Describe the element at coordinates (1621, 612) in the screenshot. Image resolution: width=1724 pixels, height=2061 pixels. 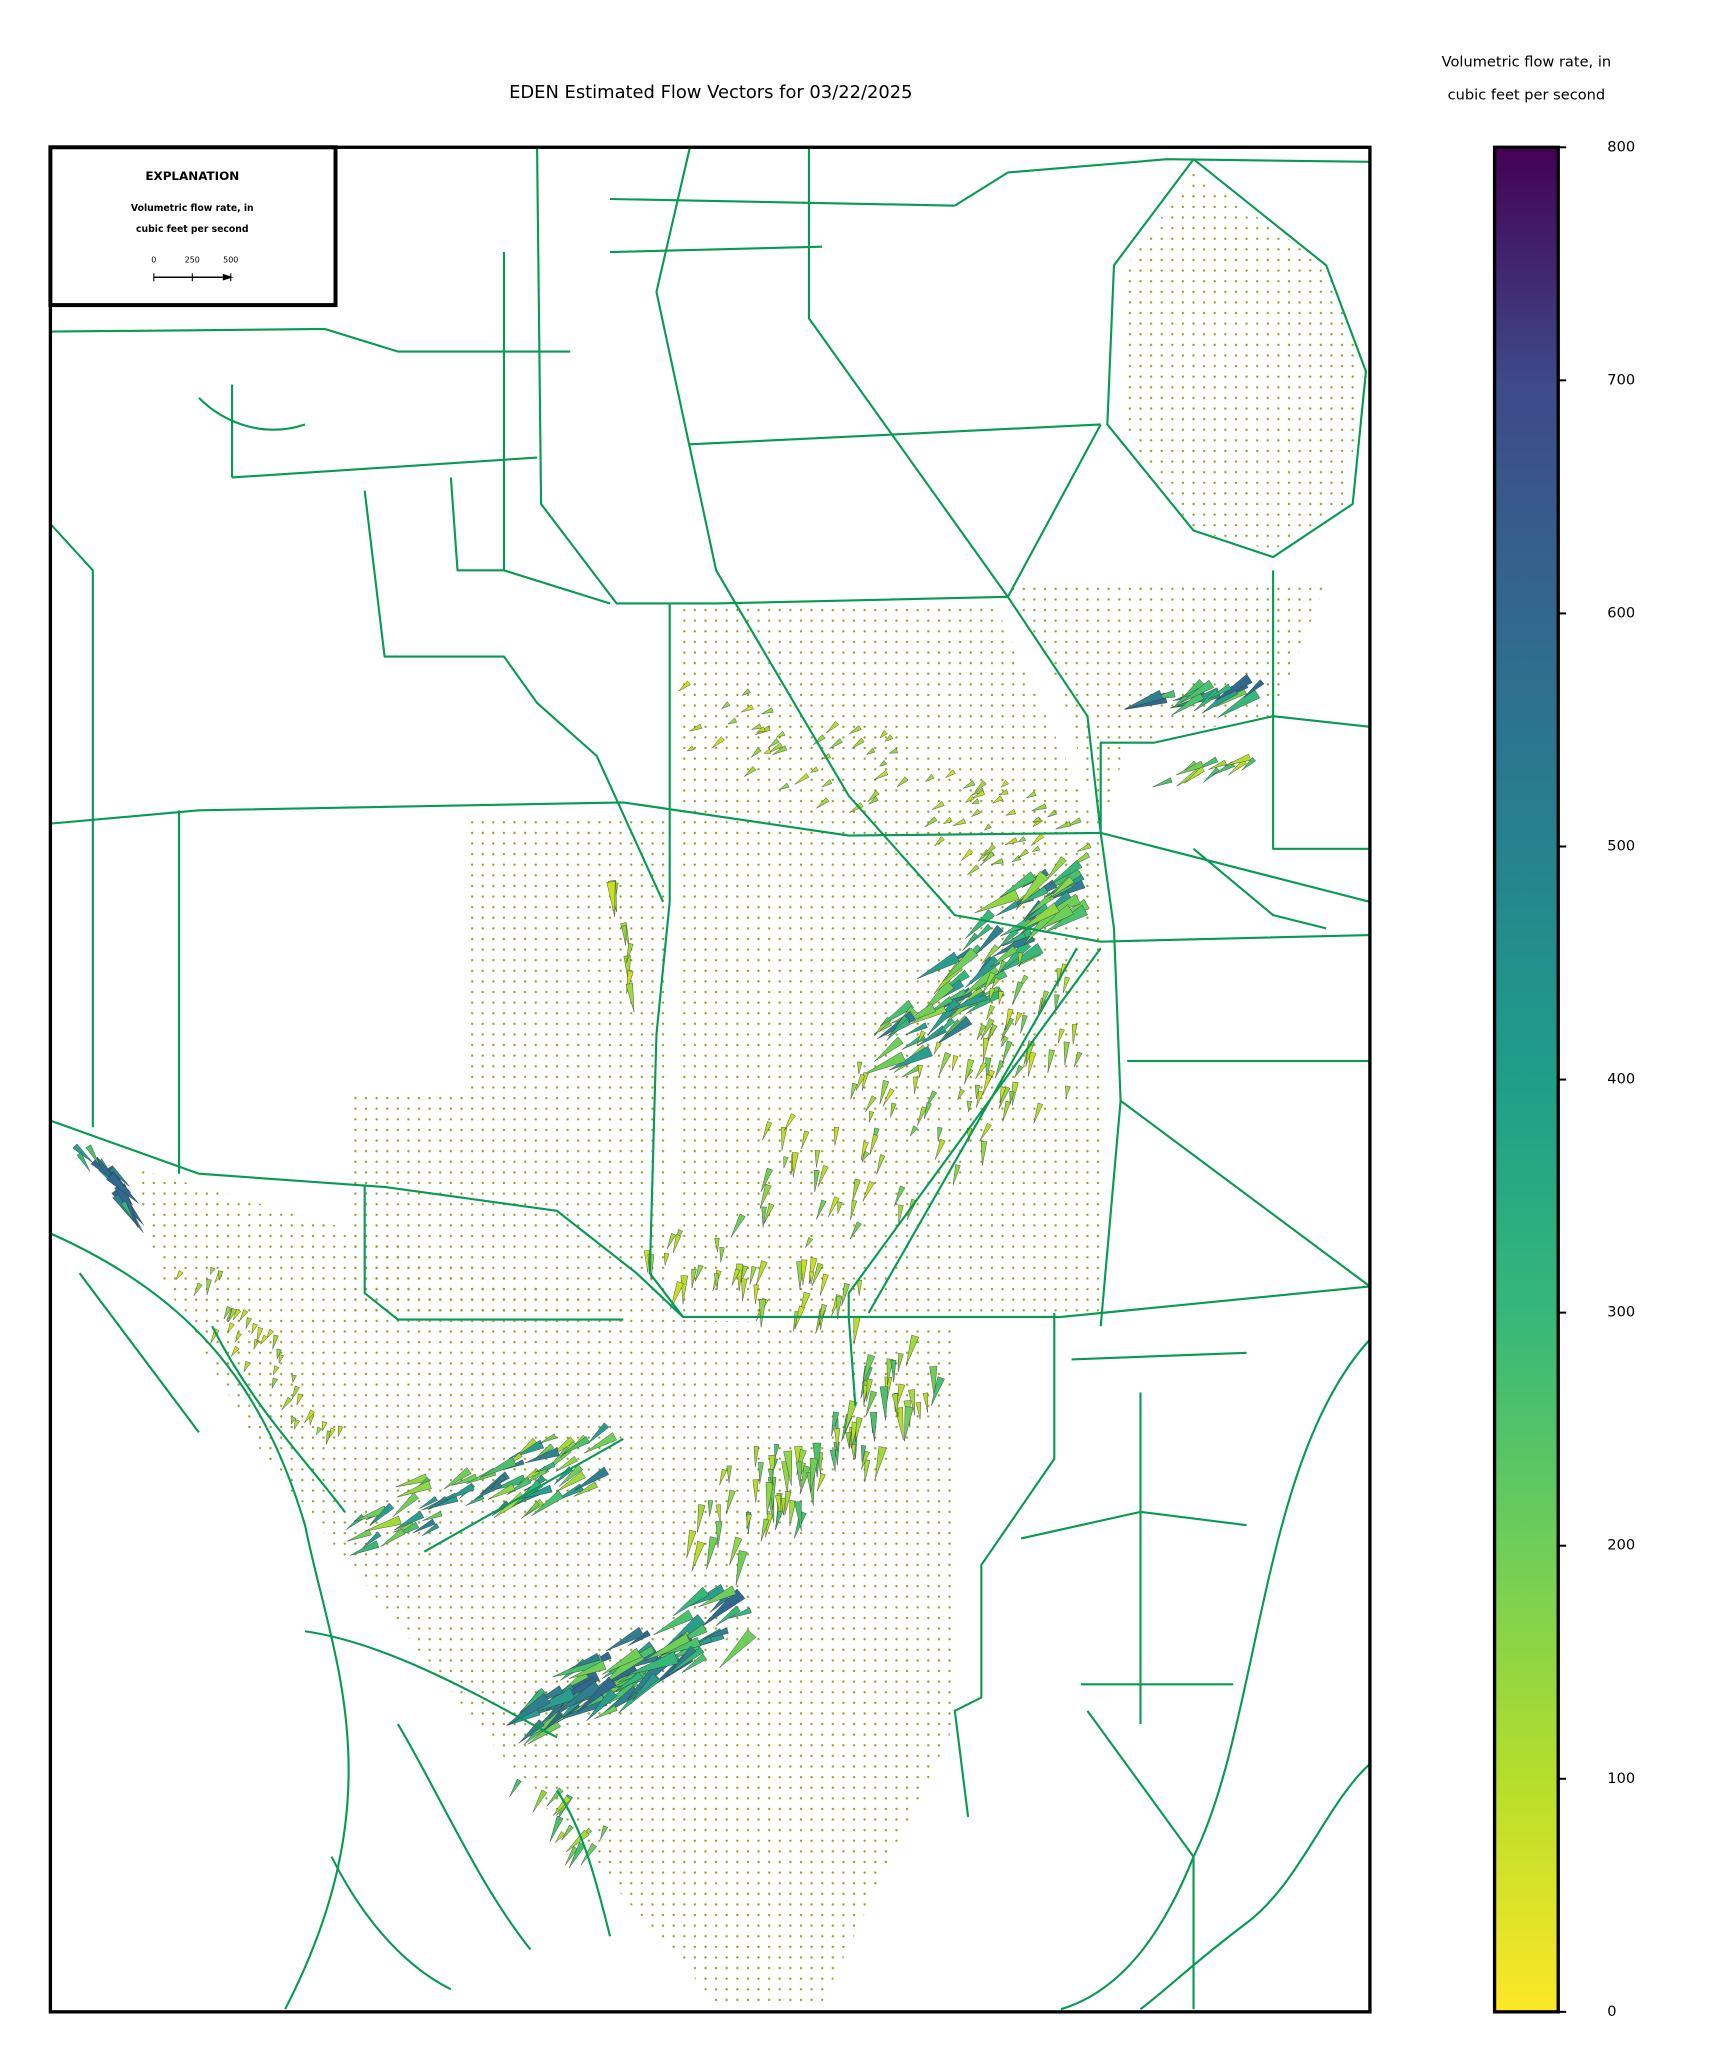
I see `colorbar-tick-label: 600` at that location.